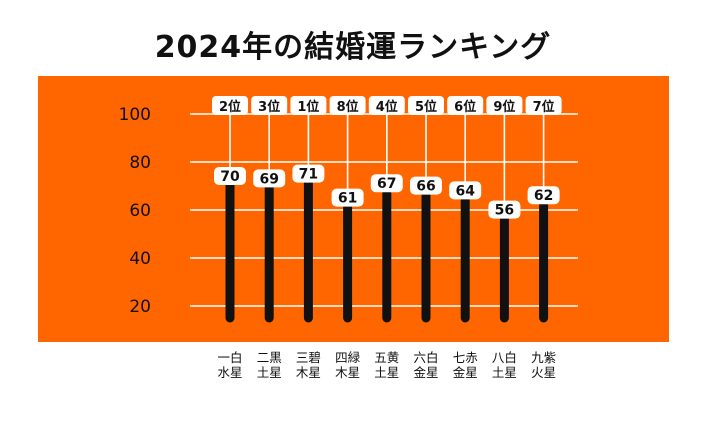 The width and height of the screenshot is (706, 423). I want to click on y-axis: 20 40 60 80 100, so click(135, 211).